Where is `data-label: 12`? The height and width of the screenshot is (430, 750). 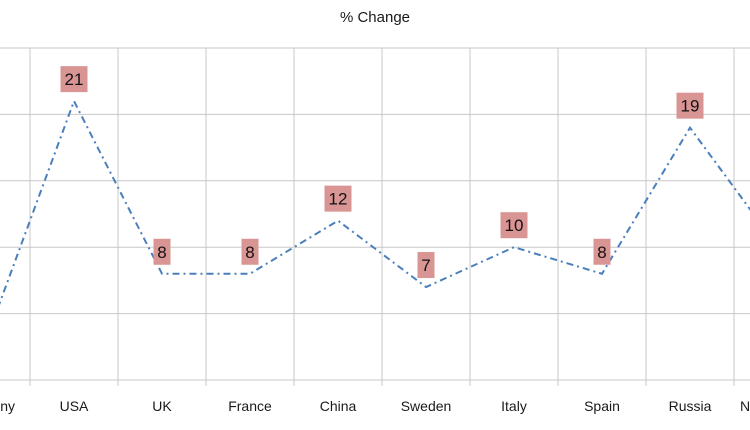 data-label: 12 is located at coordinates (338, 198).